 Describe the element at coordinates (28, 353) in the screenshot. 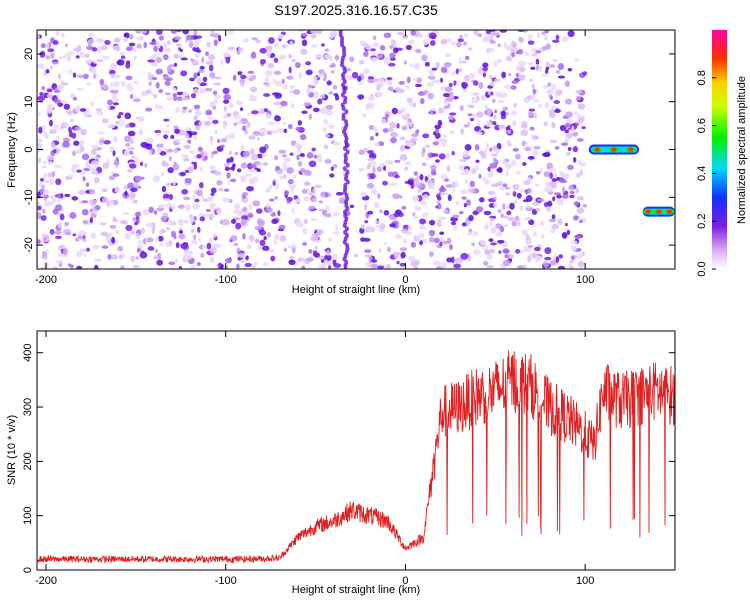

I see `y-tick-label: 400` at that location.